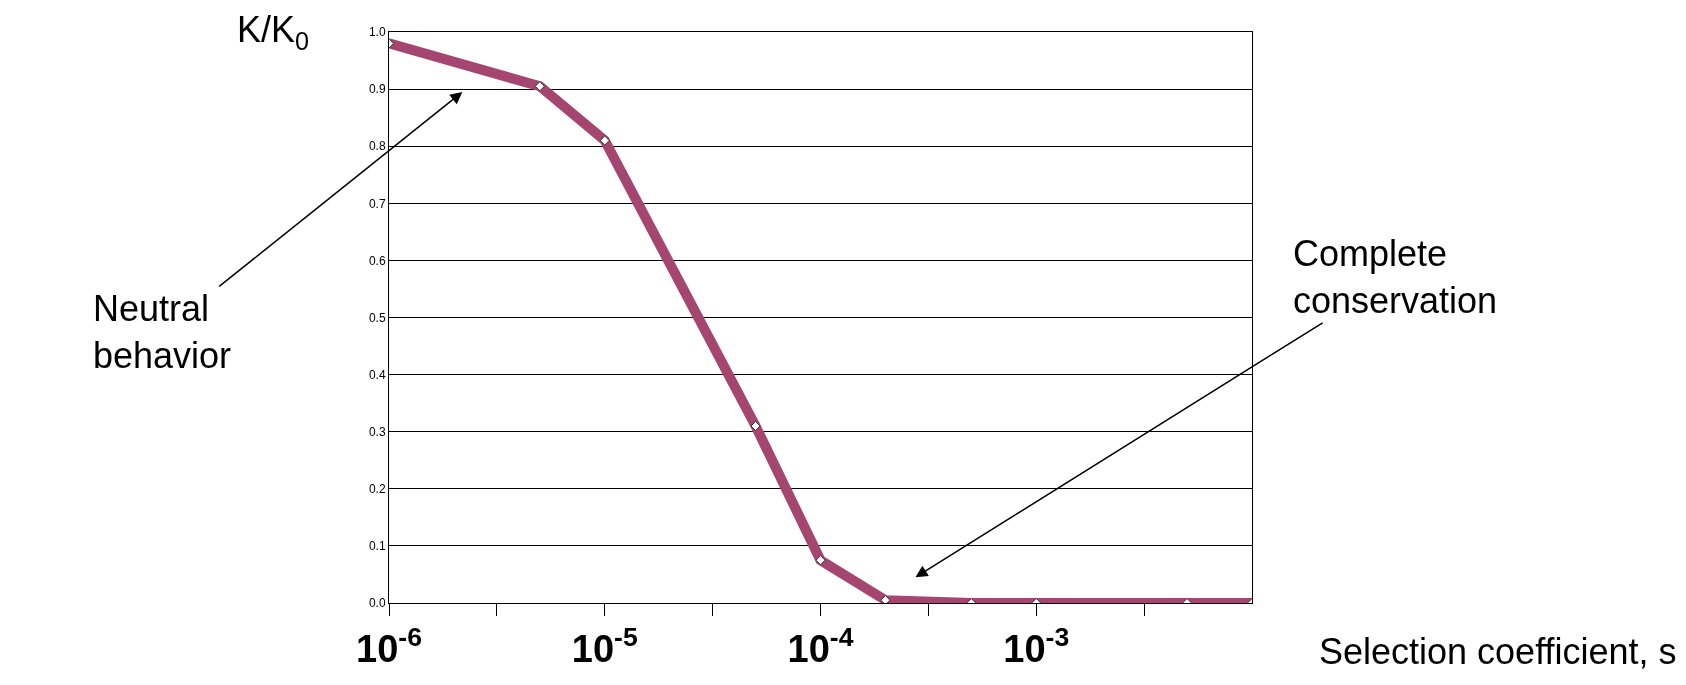  What do you see at coordinates (1498, 651) in the screenshot?
I see `x-axis-title: Selection coefficient, s` at bounding box center [1498, 651].